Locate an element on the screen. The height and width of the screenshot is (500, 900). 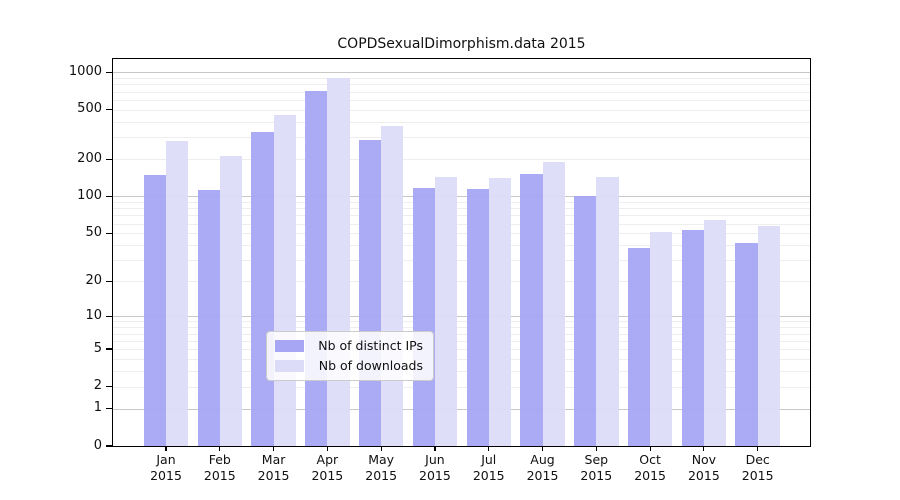
bar-distinct-ips-jun is located at coordinates (423, 316).